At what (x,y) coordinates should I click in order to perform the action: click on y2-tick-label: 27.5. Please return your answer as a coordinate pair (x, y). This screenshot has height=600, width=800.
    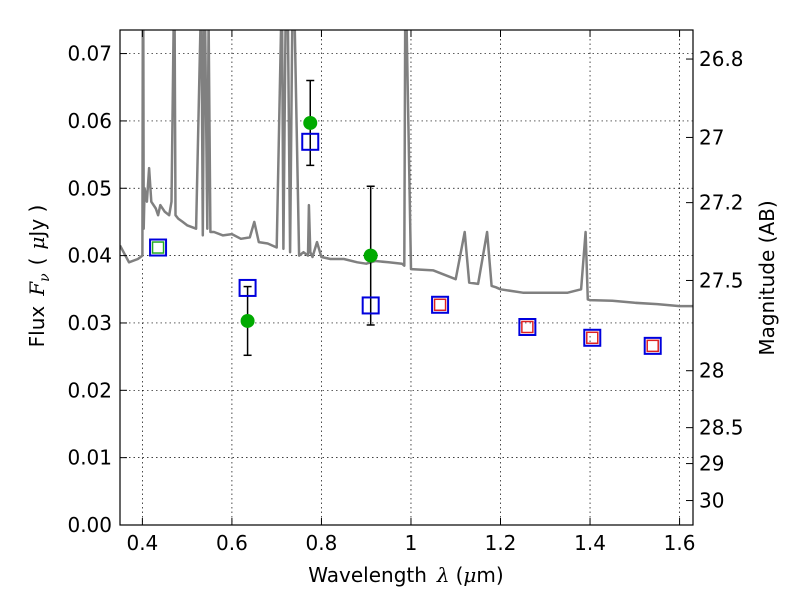
    Looking at the image, I should click on (721, 280).